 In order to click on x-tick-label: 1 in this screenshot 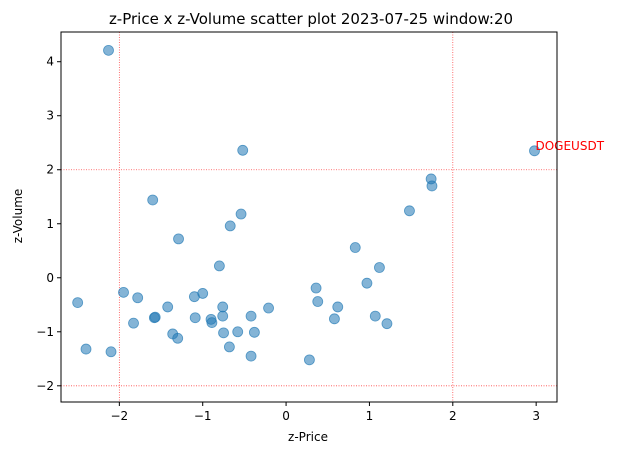, I will do `click(370, 416)`.